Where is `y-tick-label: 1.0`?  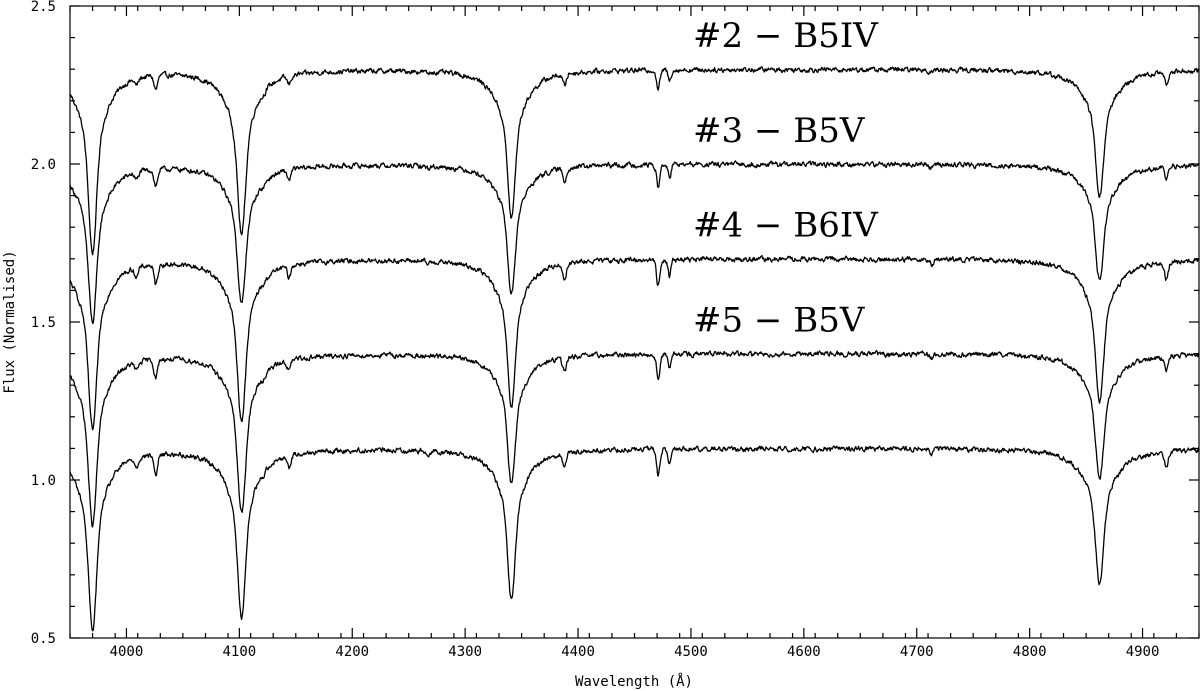
y-tick-label: 1.0 is located at coordinates (43, 481).